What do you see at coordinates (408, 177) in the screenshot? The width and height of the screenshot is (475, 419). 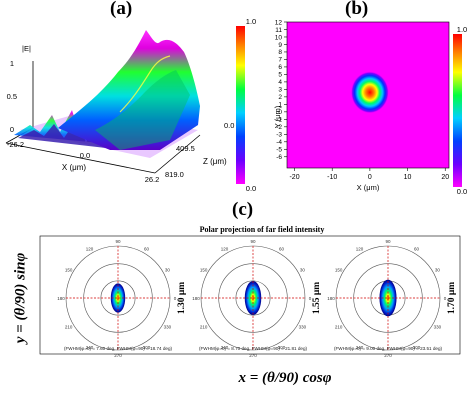 I see `b-xtick-label: 10` at bounding box center [408, 177].